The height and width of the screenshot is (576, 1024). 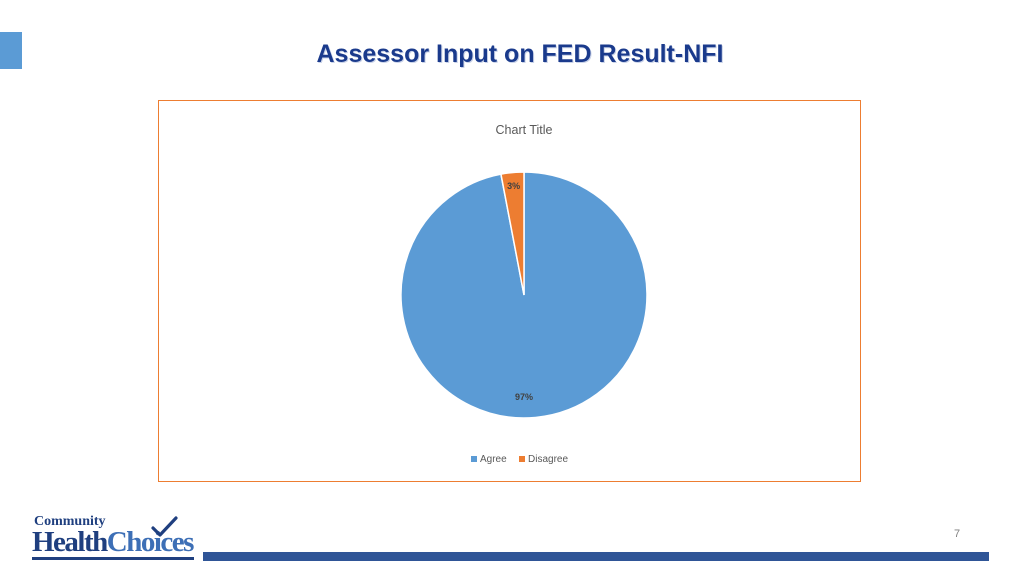 What do you see at coordinates (493, 459) in the screenshot?
I see `legend-label-agree: Agree` at bounding box center [493, 459].